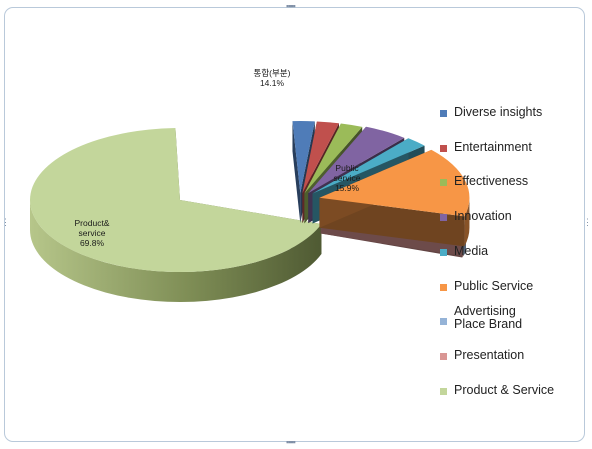 The height and width of the screenshot is (449, 592). I want to click on legend-label: Entertainment, so click(493, 146).